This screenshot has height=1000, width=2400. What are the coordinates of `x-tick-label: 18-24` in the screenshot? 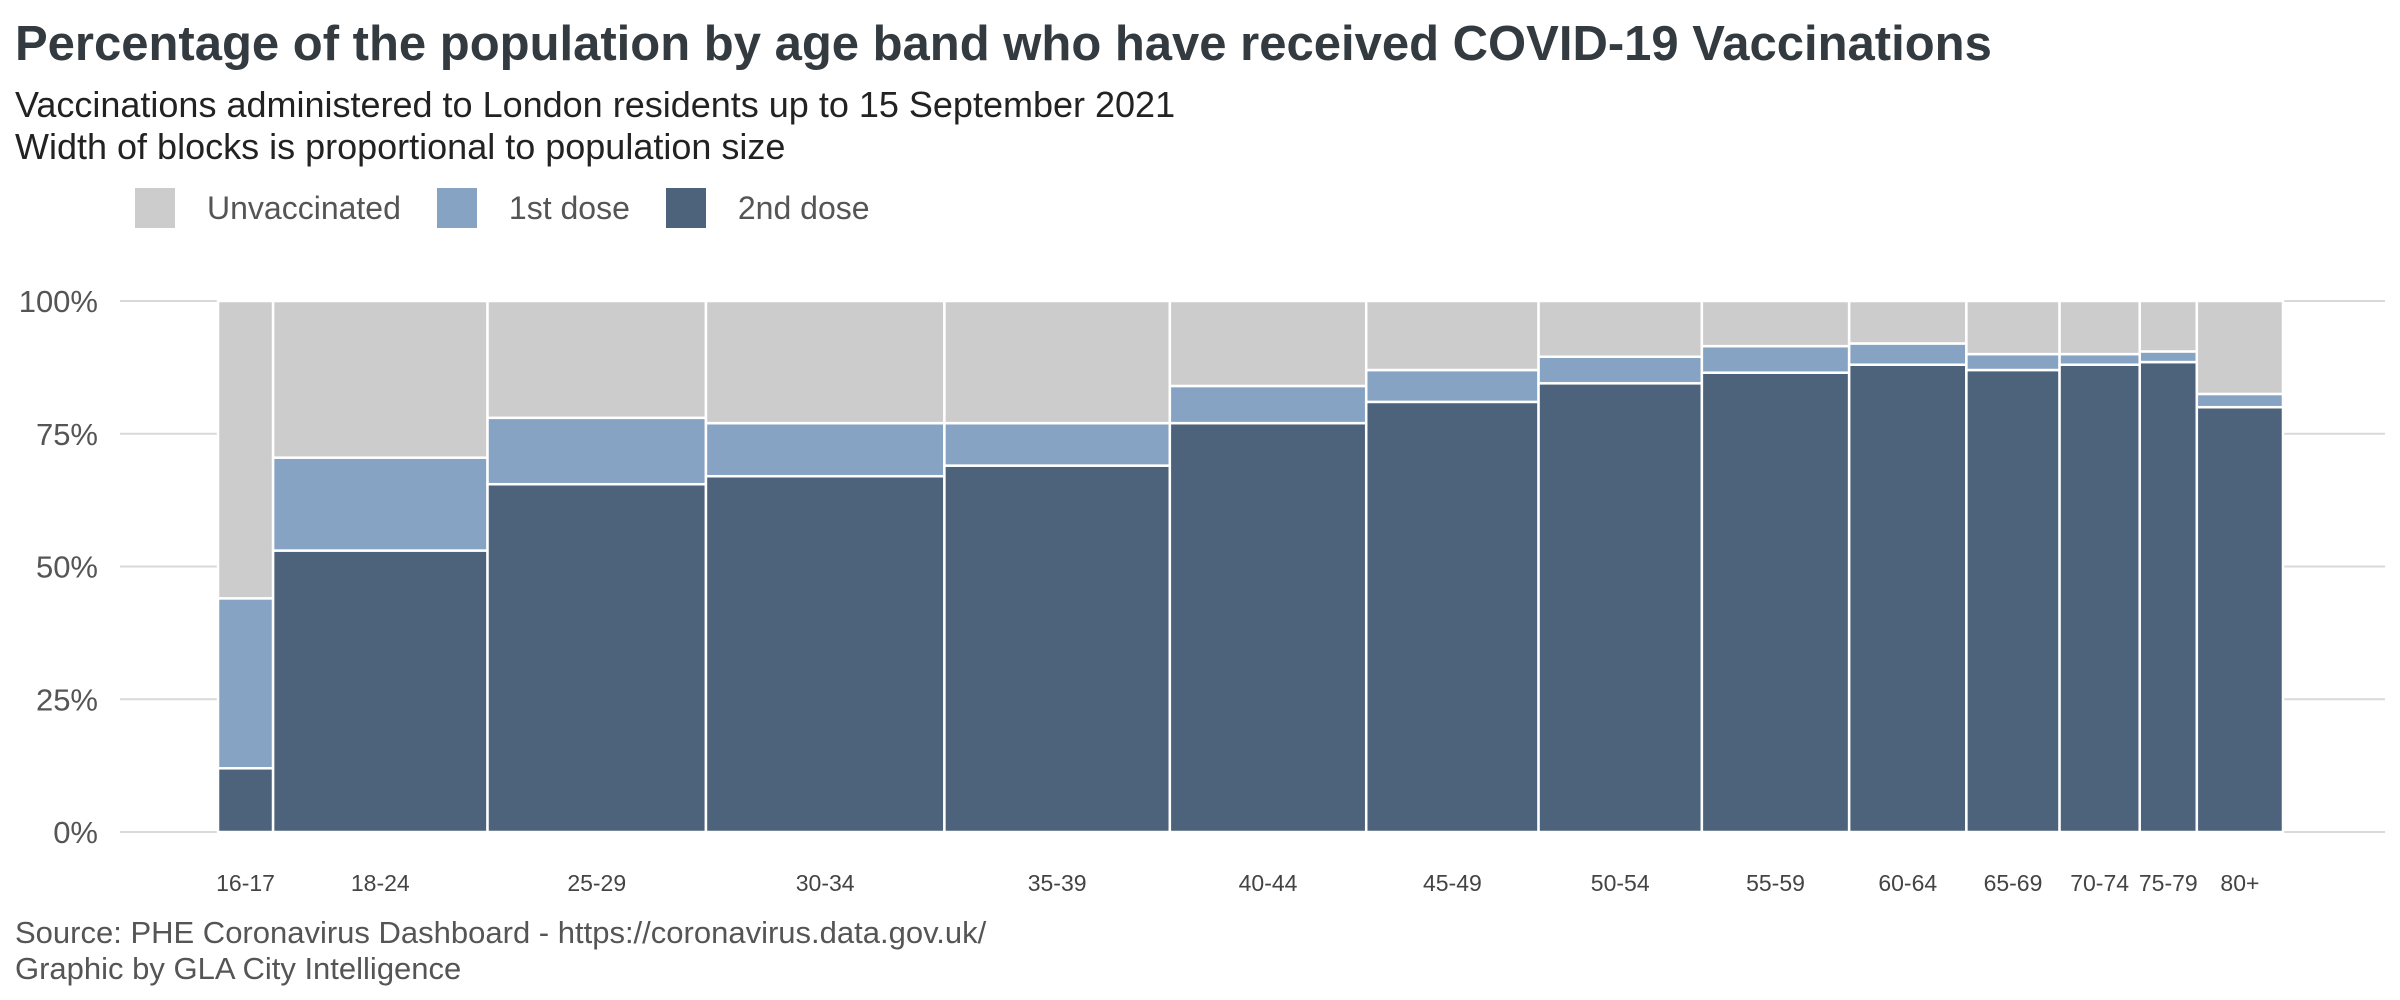 It's located at (380, 883).